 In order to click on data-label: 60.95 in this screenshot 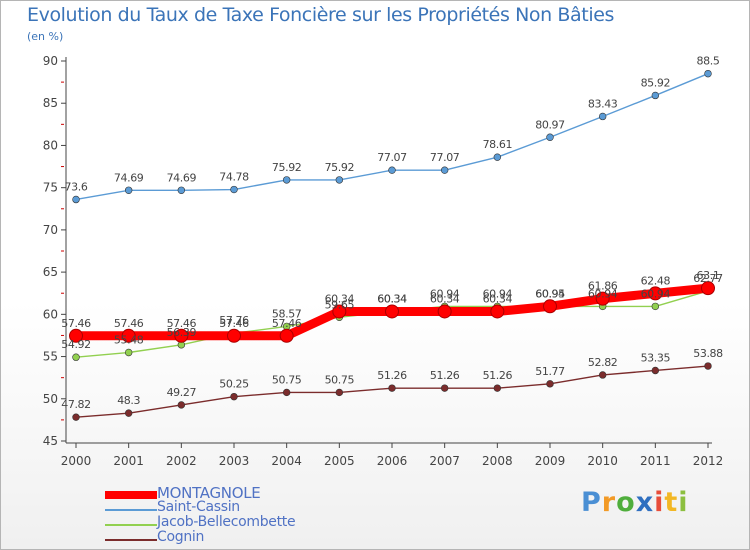, I will do `click(550, 293)`.